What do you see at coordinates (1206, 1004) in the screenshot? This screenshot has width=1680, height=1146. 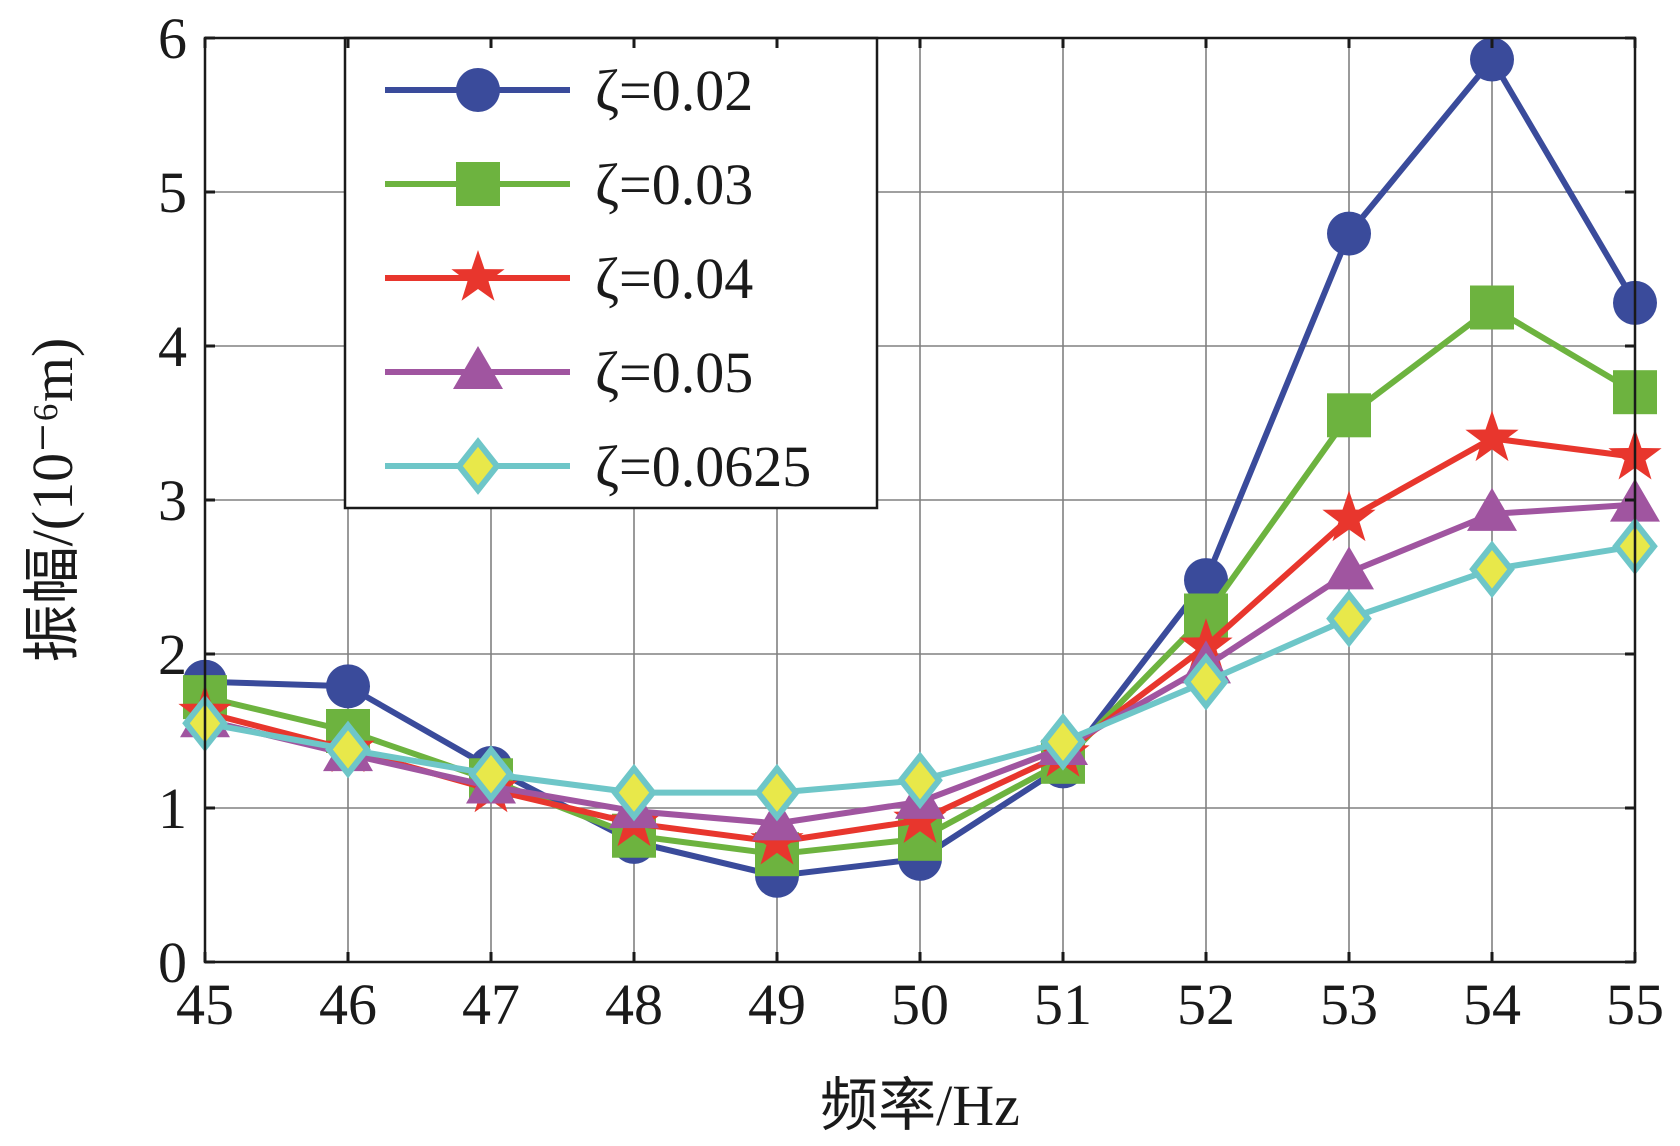 I see `x-tick-label: 52` at bounding box center [1206, 1004].